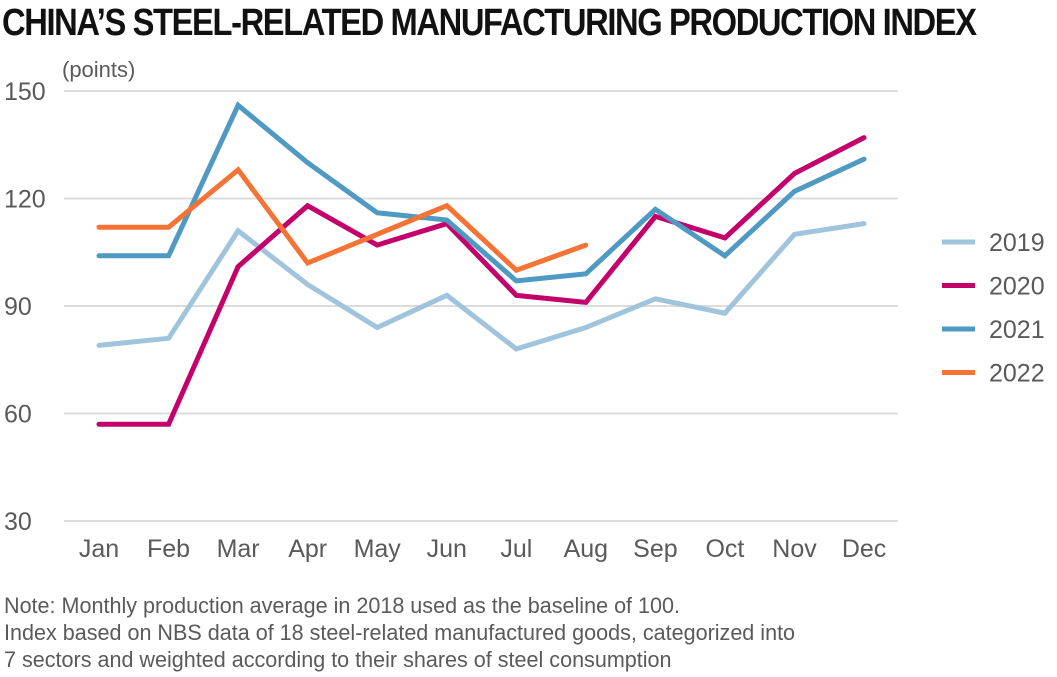 The height and width of the screenshot is (677, 1057). I want to click on legend-label: 2022, so click(1017, 374).